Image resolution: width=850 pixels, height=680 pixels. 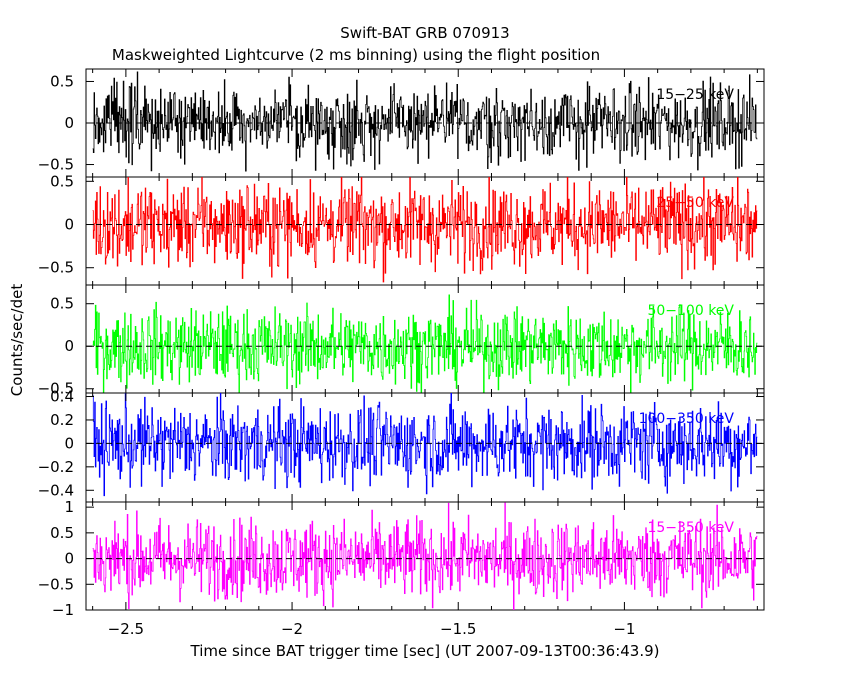 I want to click on panel-50-100-kev: −0.5 0 0.5 50−100 keV, so click(x=401, y=341).